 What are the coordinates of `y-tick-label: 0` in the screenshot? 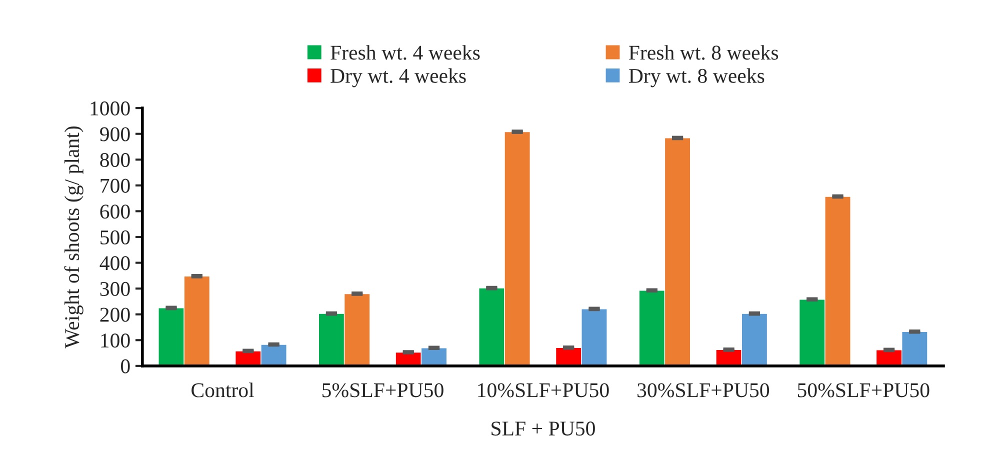 It's located at (125, 366).